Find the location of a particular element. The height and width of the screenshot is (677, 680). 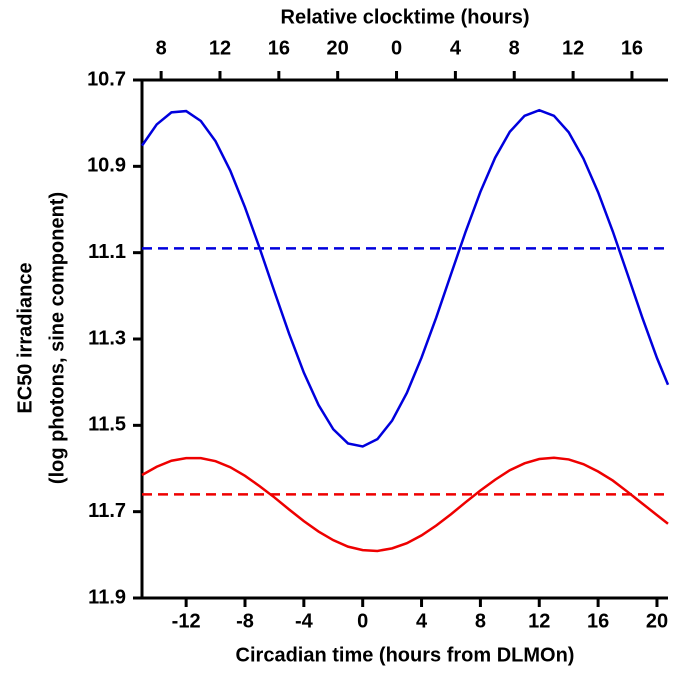

y-axis-title: (log photons, sine component) is located at coordinates (57, 338).